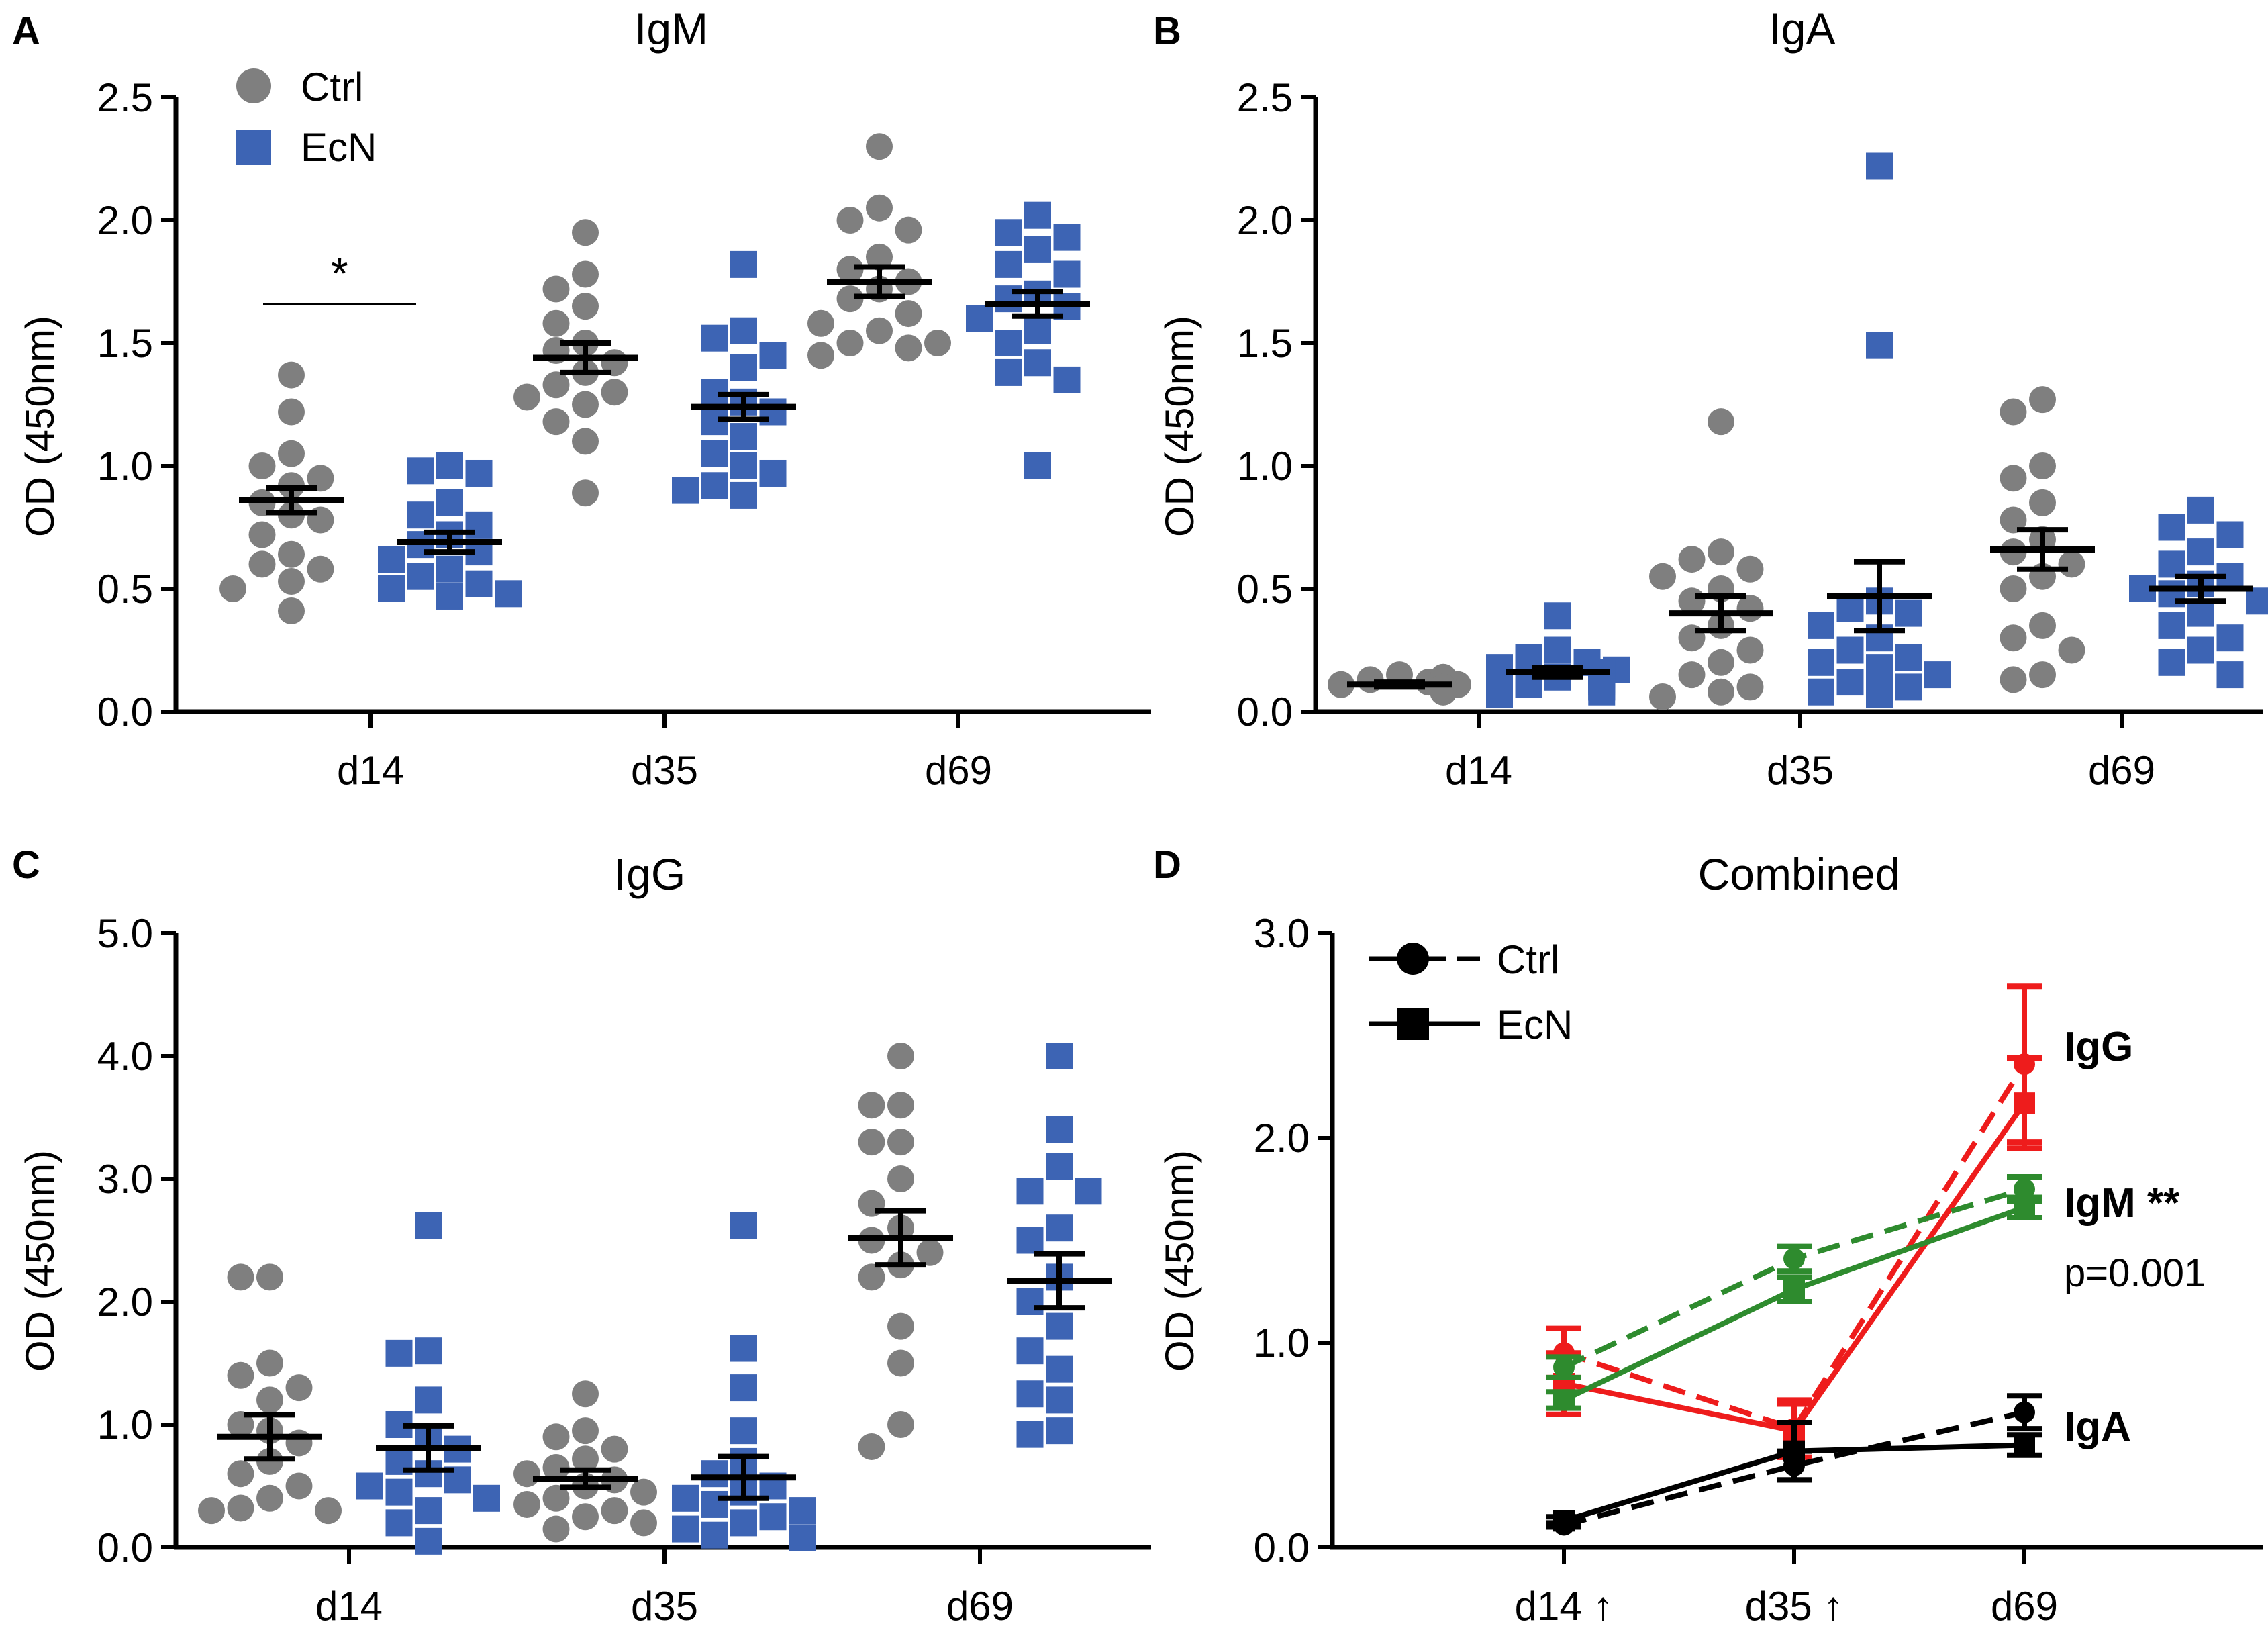 This screenshot has height=1632, width=2268. I want to click on panel-d-ytick-1: 1.0, so click(1282, 1343).